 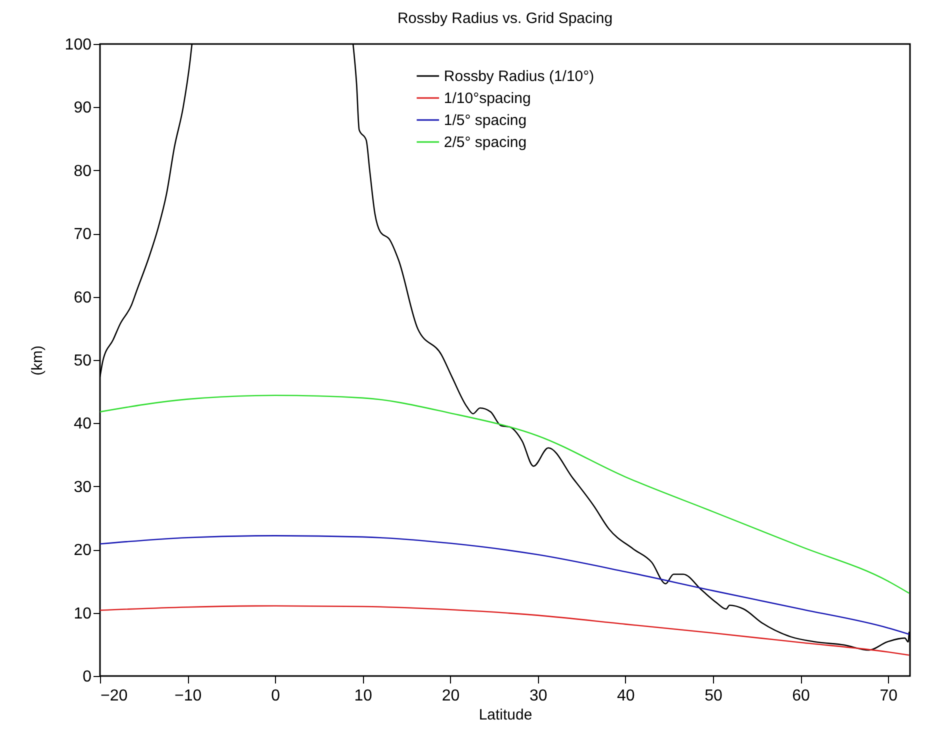 What do you see at coordinates (363, 696) in the screenshot?
I see `x-tick-label: 10` at bounding box center [363, 696].